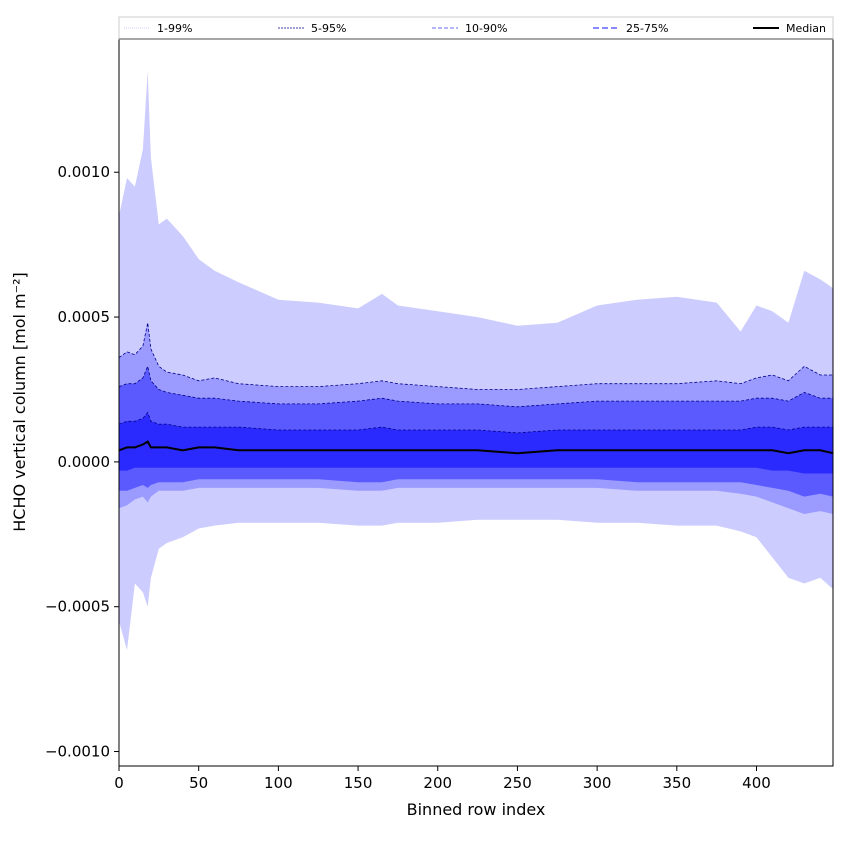 The image size is (850, 850). Describe the element at coordinates (437, 783) in the screenshot. I see `x-tick-label: 200` at that location.